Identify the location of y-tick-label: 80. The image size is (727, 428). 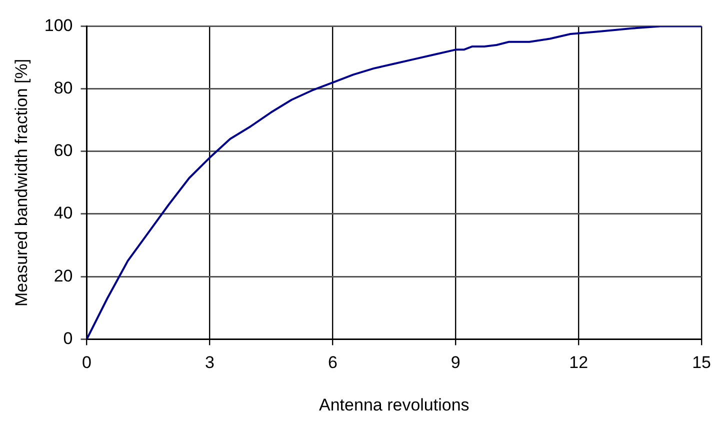
(63, 88).